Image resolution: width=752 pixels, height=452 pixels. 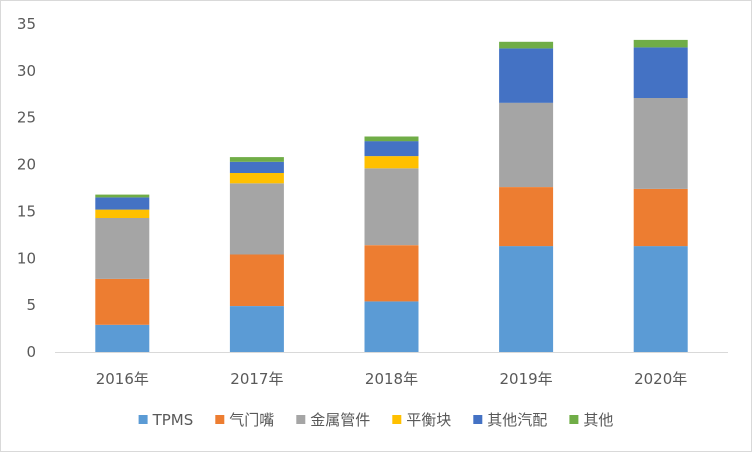 I want to click on y-tick-label: 30, so click(x=26, y=71).